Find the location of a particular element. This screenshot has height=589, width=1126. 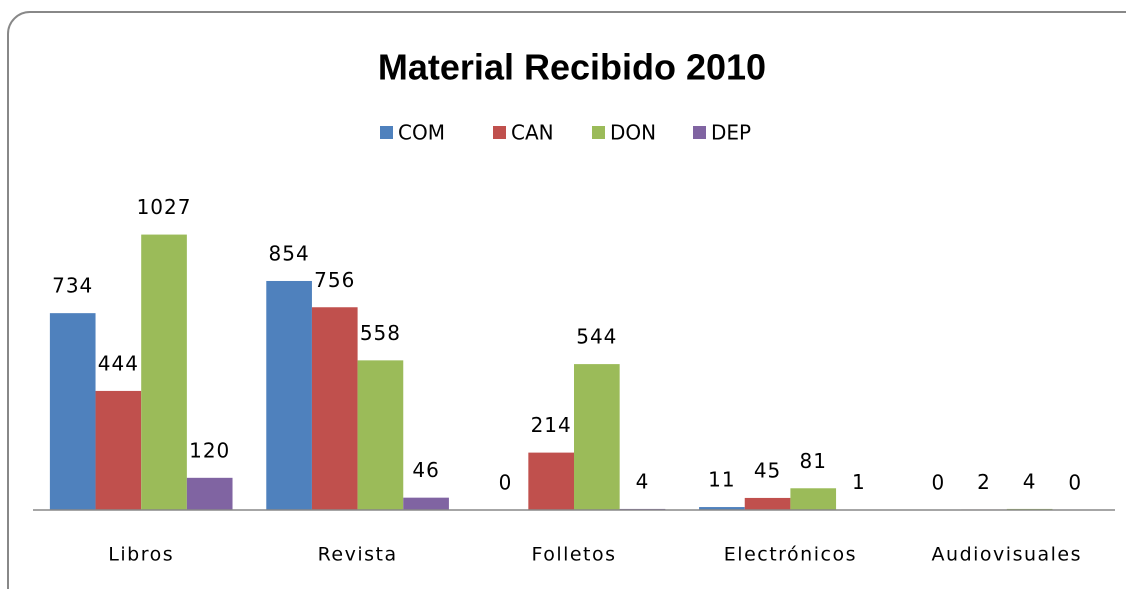

value-label: 854 is located at coordinates (289, 253).